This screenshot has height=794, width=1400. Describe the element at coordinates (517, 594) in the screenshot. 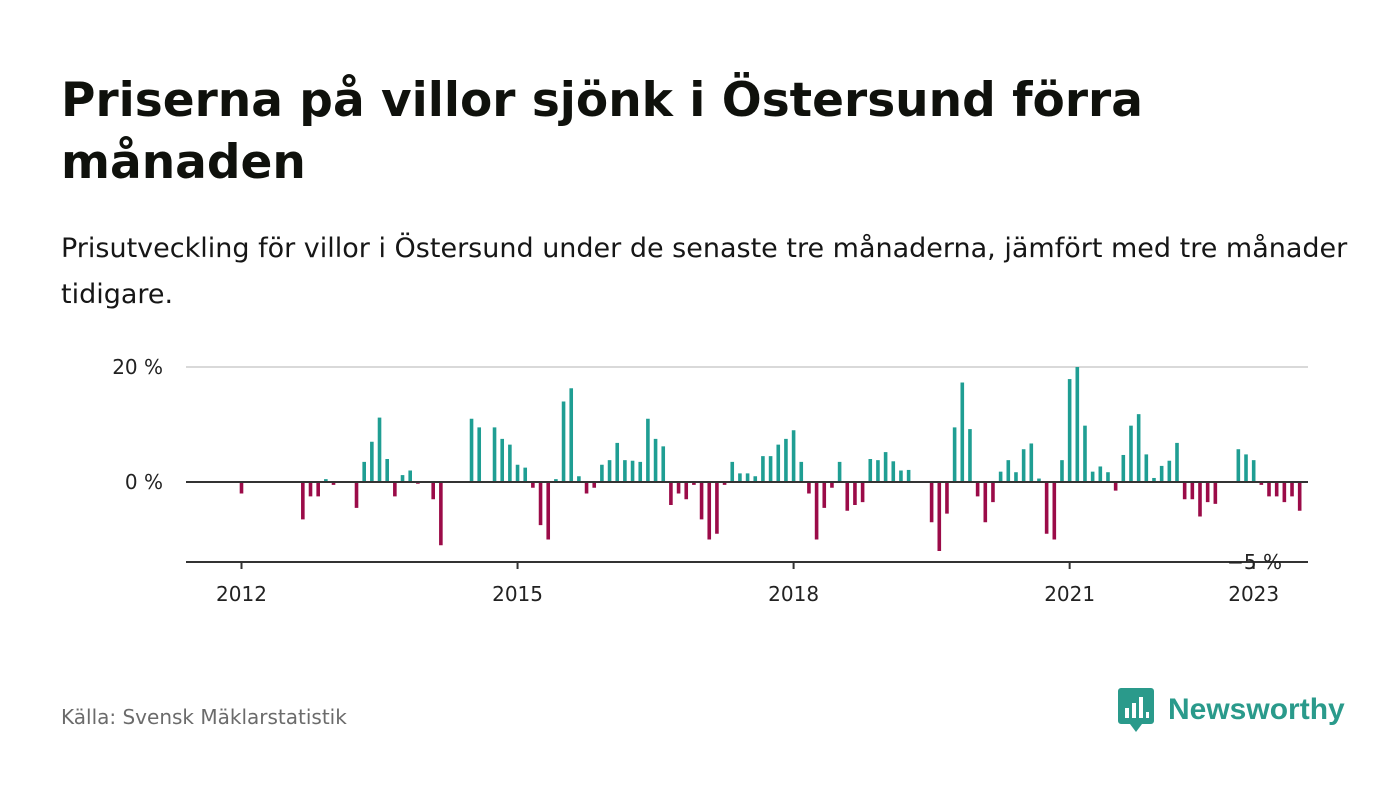

I see `x-tick-label: 2015` at that location.